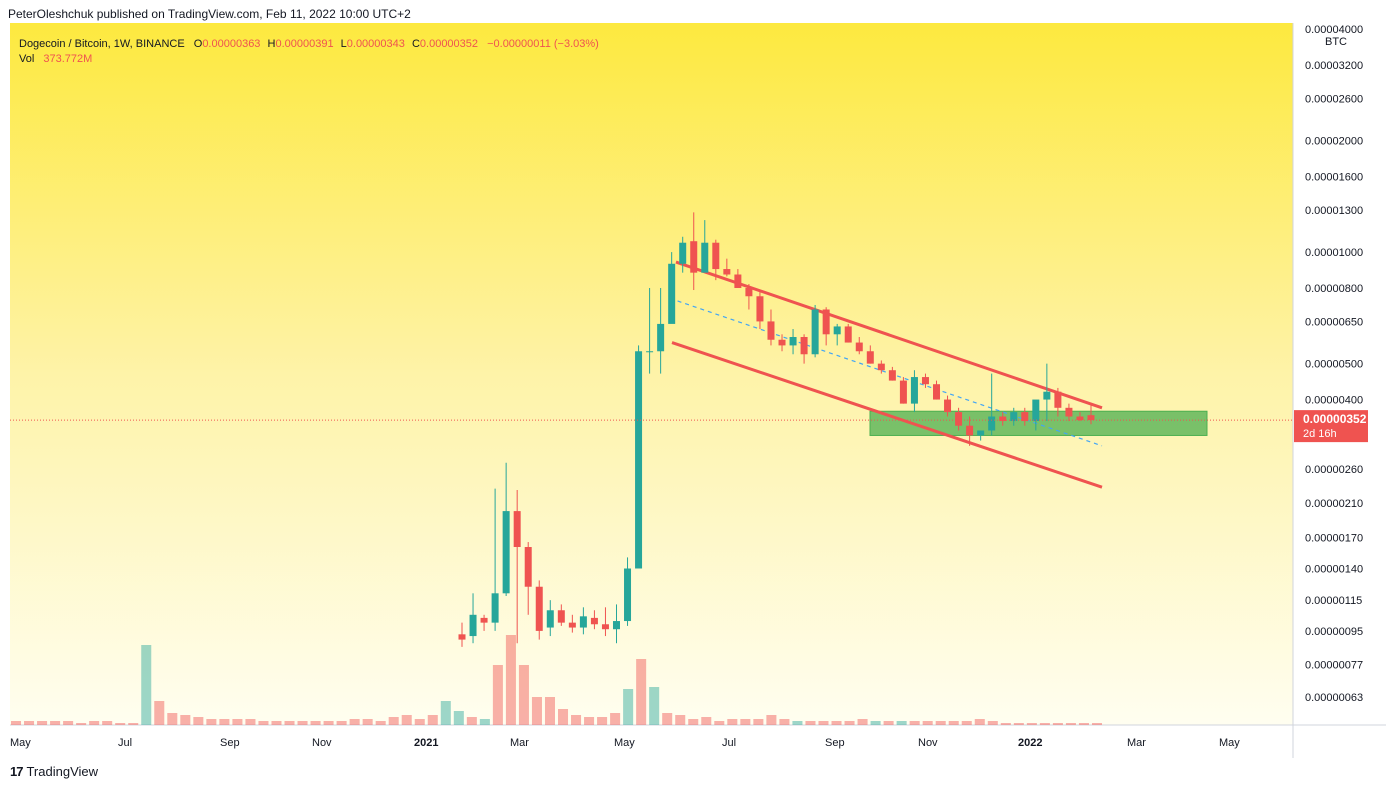 The width and height of the screenshot is (1386, 790). Describe the element at coordinates (928, 743) in the screenshot. I see `time-tick-label: Nov` at that location.